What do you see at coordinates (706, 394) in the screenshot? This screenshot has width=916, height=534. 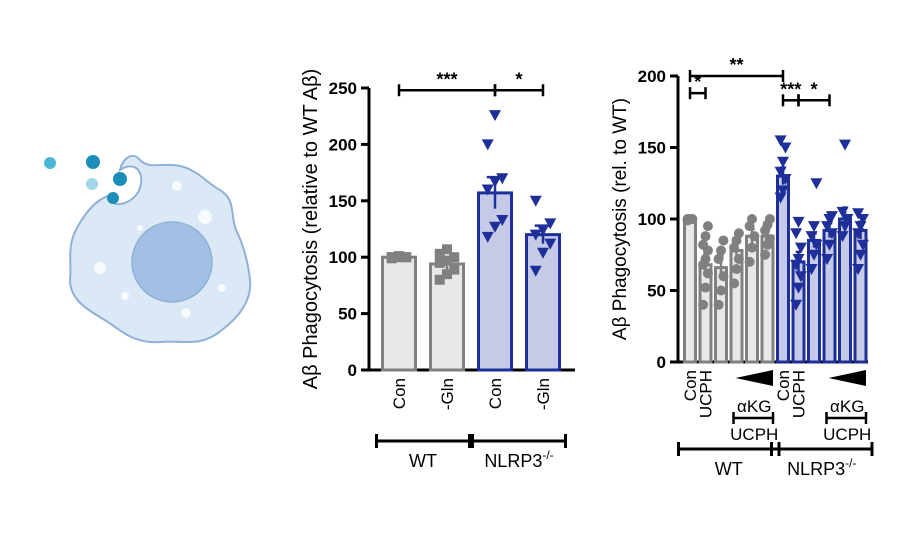 I see `category-label: UCPH` at bounding box center [706, 394].